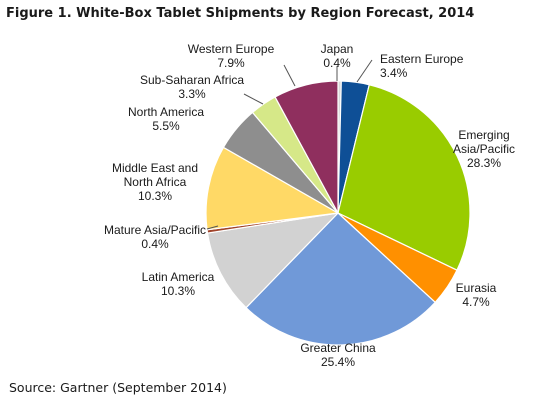 The image size is (557, 409). I want to click on slice-latin-america, so click(272, 260).